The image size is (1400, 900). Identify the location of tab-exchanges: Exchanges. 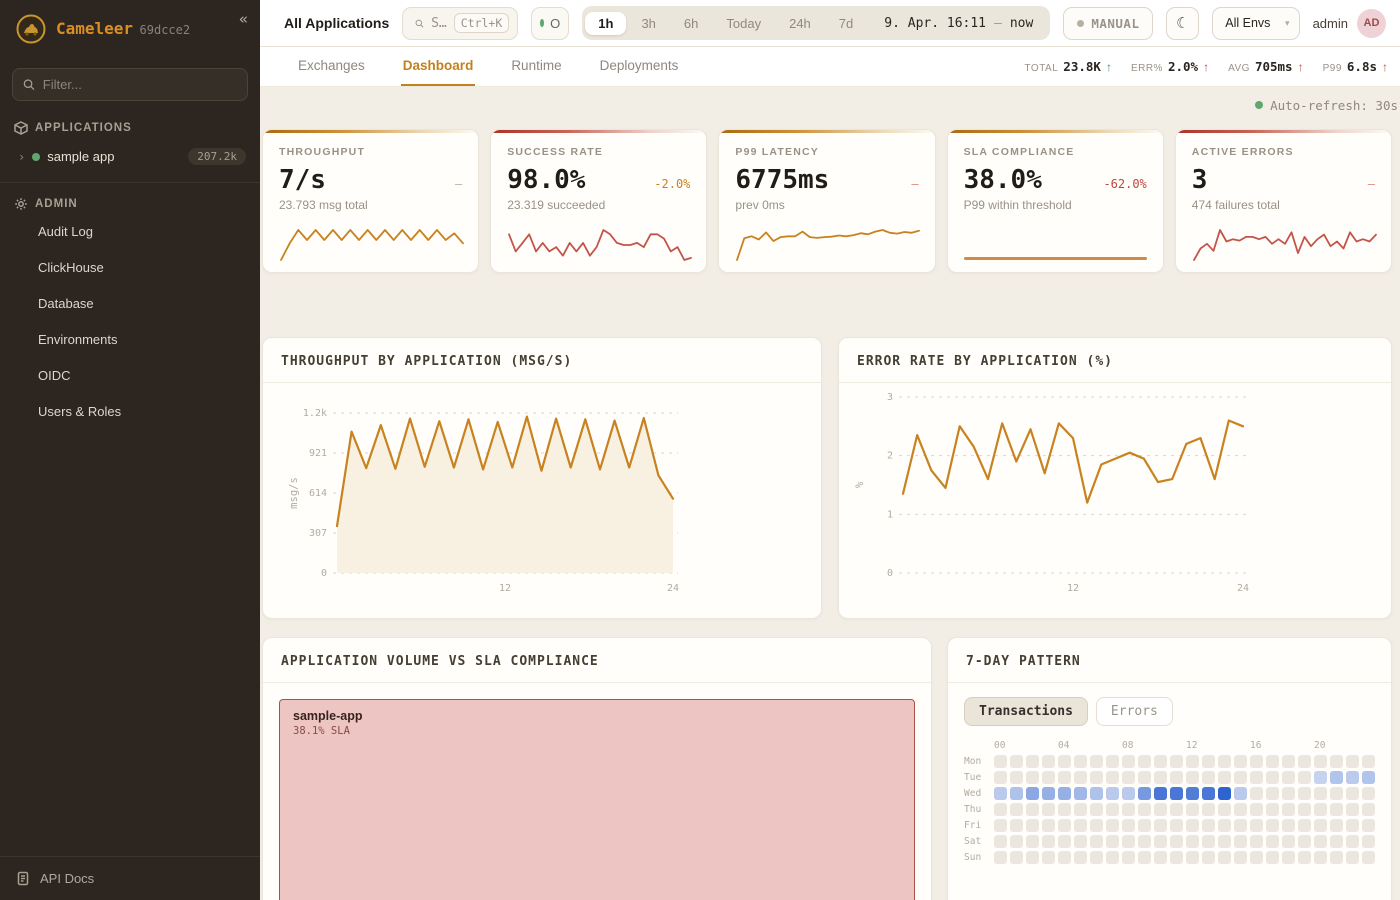
(331, 65).